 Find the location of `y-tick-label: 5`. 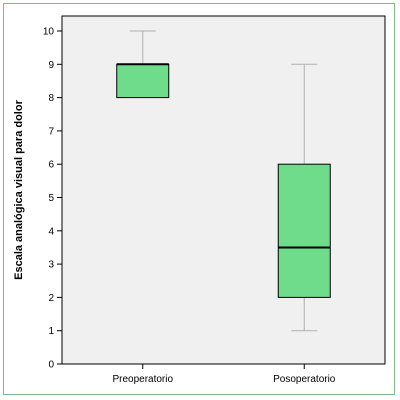

y-tick-label: 5 is located at coordinates (51, 198).